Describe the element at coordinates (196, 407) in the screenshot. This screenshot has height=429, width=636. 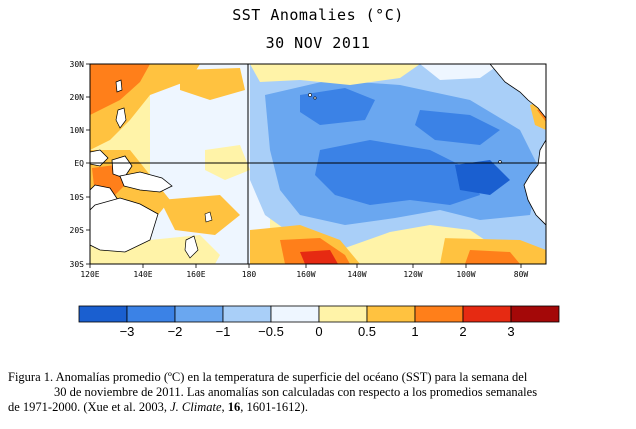
I see `journal-name: J. Climate` at that location.